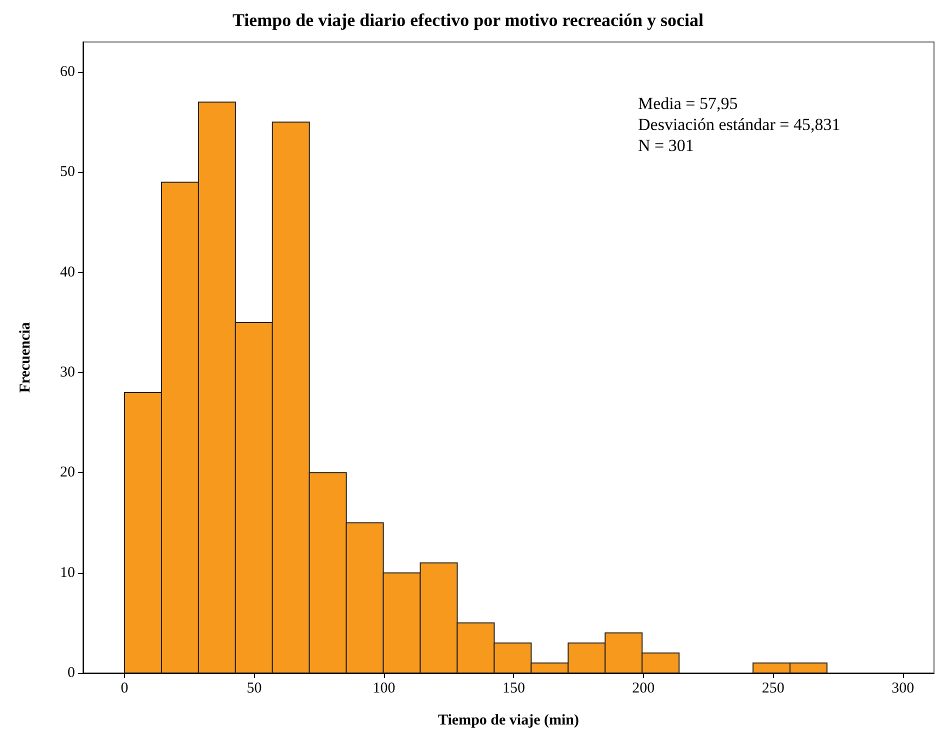 Image resolution: width=936 pixels, height=750 pixels. What do you see at coordinates (903, 688) in the screenshot?
I see `x-tick-label: 300` at bounding box center [903, 688].